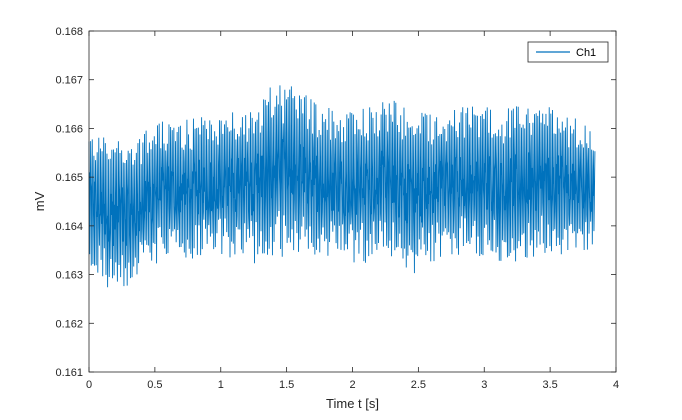 The image size is (682, 420). Describe the element at coordinates (568, 52) in the screenshot. I see `legend: Ch1` at that location.